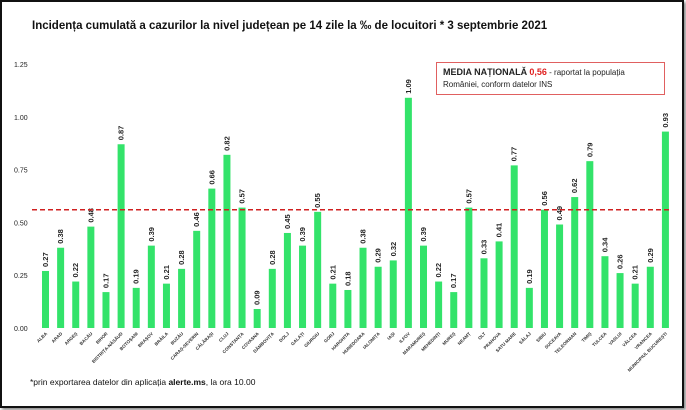 The width and height of the screenshot is (686, 410). I want to click on data-label: 0.56, so click(544, 198).